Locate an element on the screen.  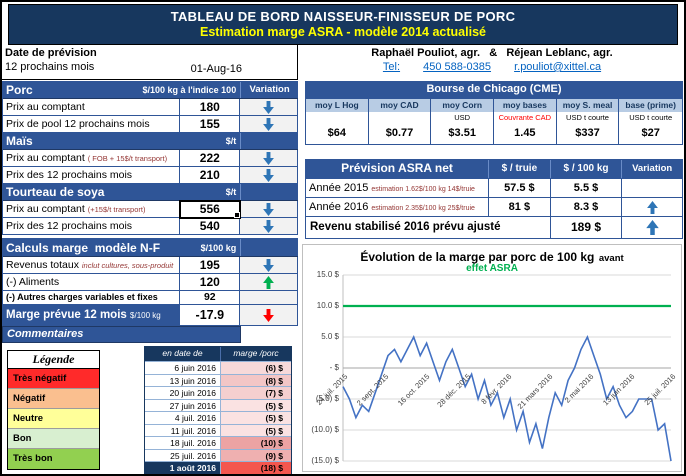
tel-link: Tel: is located at coordinates (391, 67).